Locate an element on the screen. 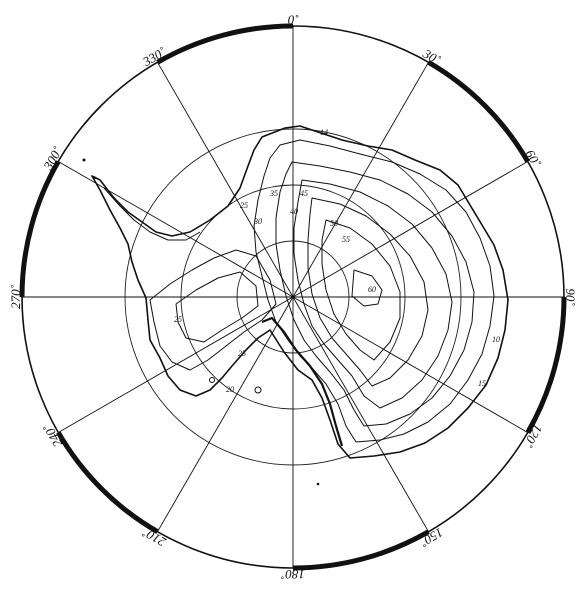 Image resolution: width=579 pixels, height=590 pixels. contour-label: 50 is located at coordinates (334, 223).